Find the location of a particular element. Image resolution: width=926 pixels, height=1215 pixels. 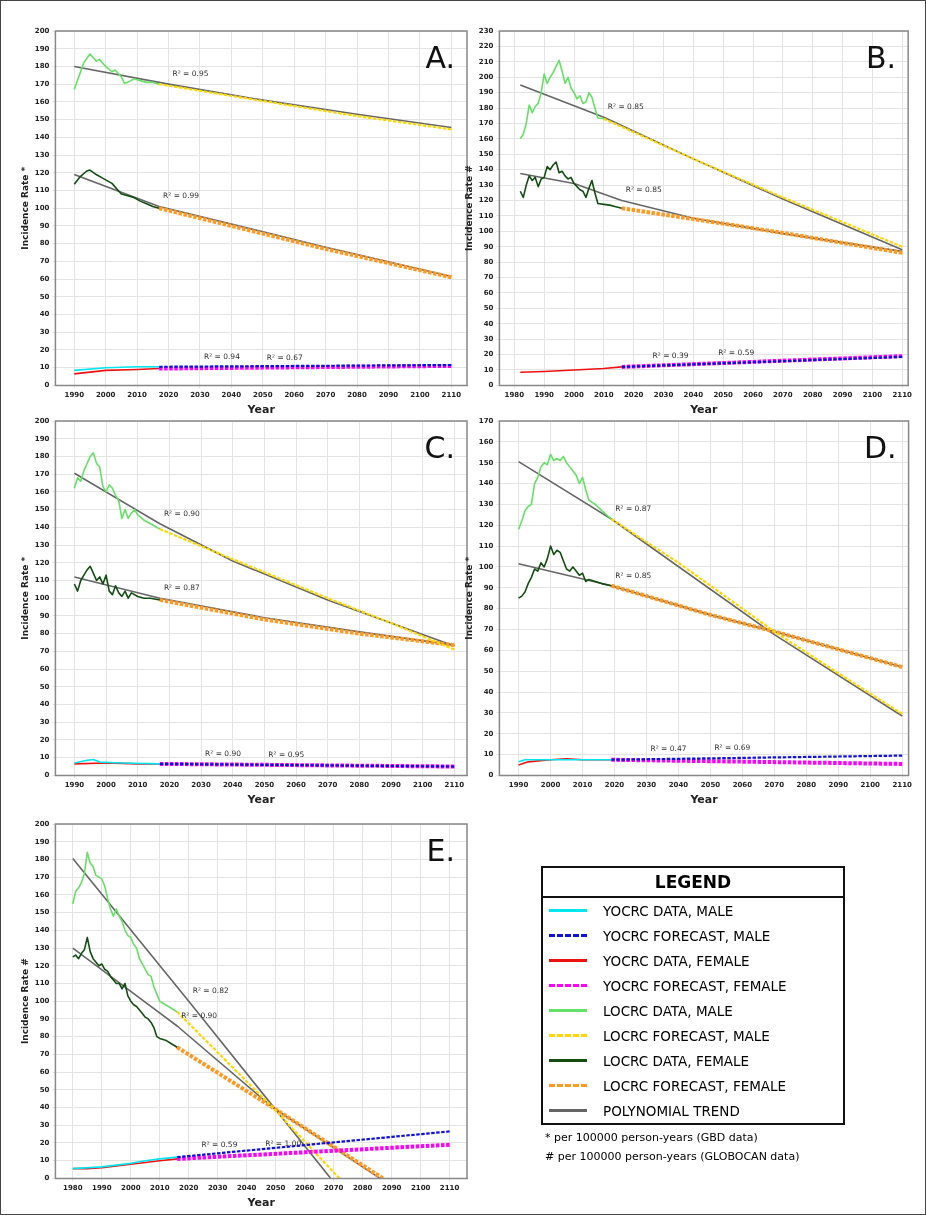

chart-title: C. is located at coordinates (439, 447).